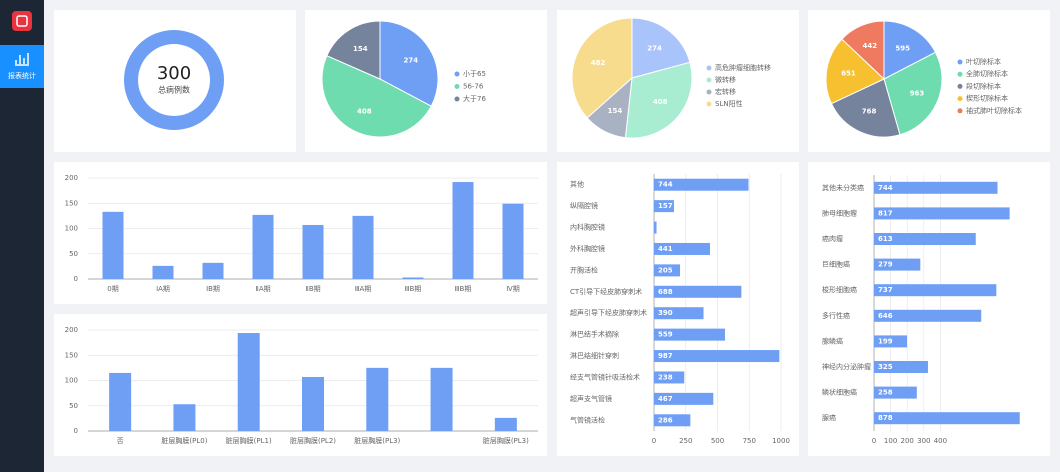 This screenshot has width=1060, height=472. I want to click on y-tick-label: 神经内分泌肿瘤, so click(846, 366).